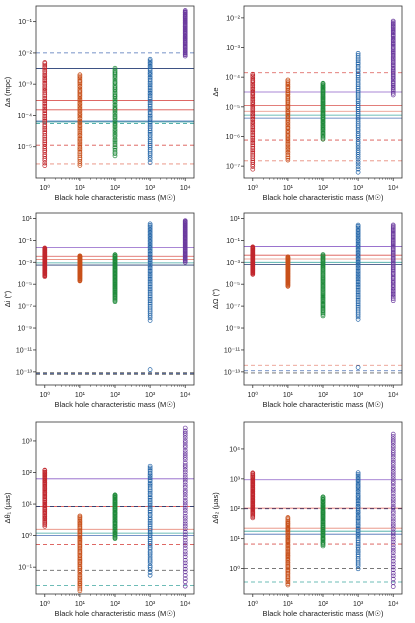  What do you see at coordinates (25, 285) in the screenshot?
I see `y-tick-label: 10⁻⁵` at bounding box center [25, 285].